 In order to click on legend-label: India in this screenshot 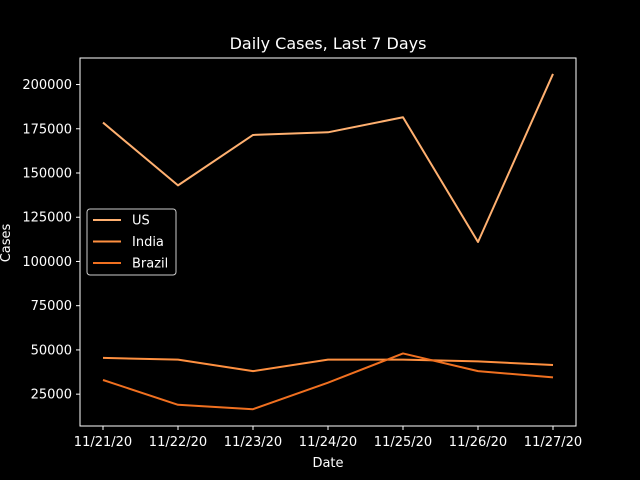, I will do `click(148, 242)`.